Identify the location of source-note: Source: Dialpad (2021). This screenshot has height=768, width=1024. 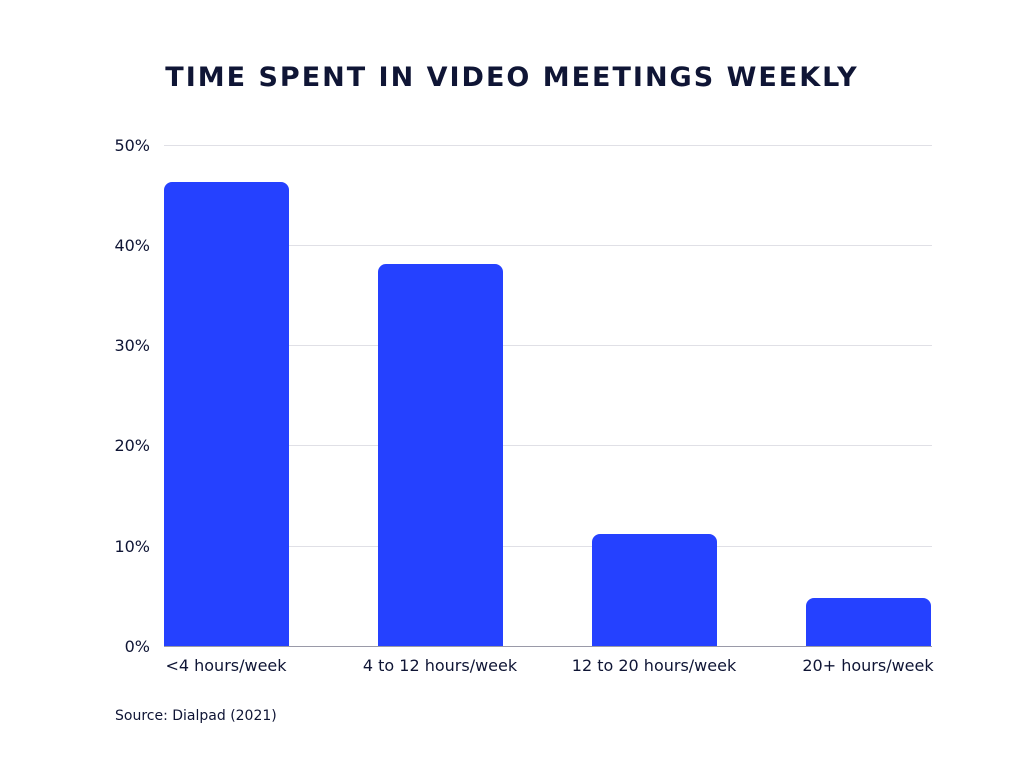
(196, 716).